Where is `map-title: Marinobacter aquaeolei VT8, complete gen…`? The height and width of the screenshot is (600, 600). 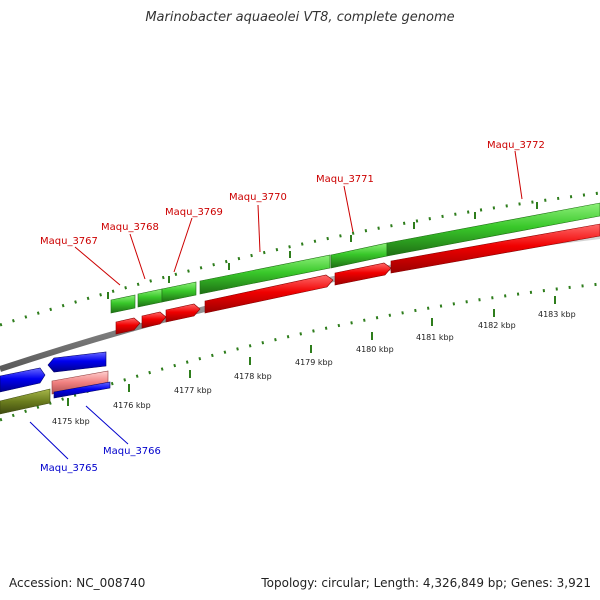
map-title: Marinobacter aquaeolei VT8, complete gen… is located at coordinates (300, 17).